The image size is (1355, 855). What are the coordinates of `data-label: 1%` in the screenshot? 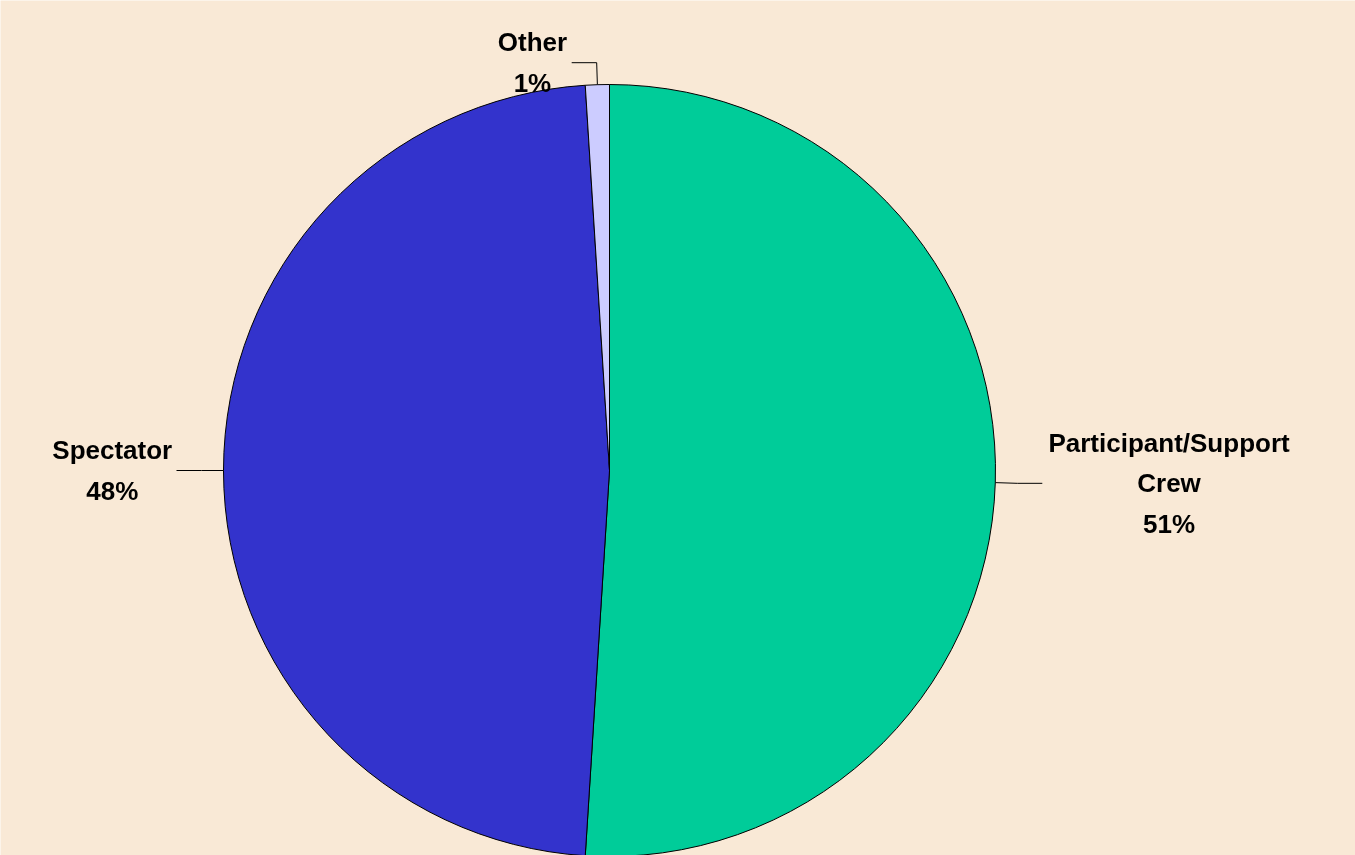 It's located at (532, 82).